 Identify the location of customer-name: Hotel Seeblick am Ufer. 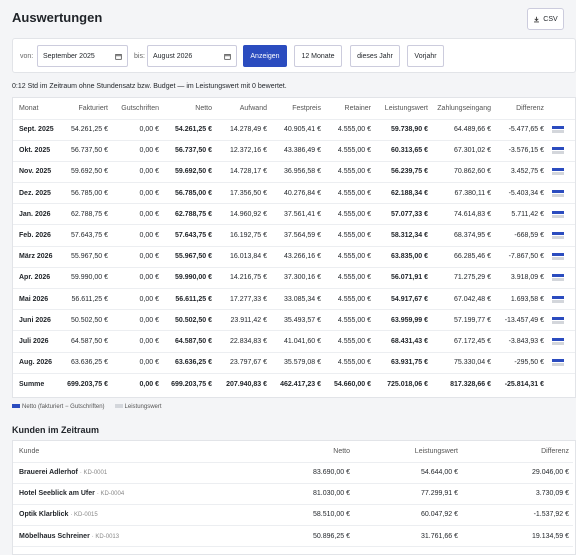
(57, 494).